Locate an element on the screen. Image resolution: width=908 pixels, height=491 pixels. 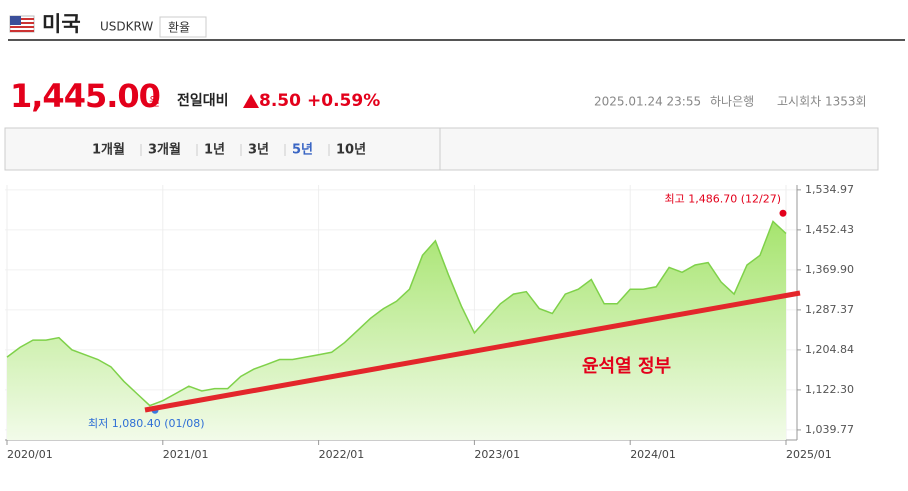
up-arrow is located at coordinates (251, 101).